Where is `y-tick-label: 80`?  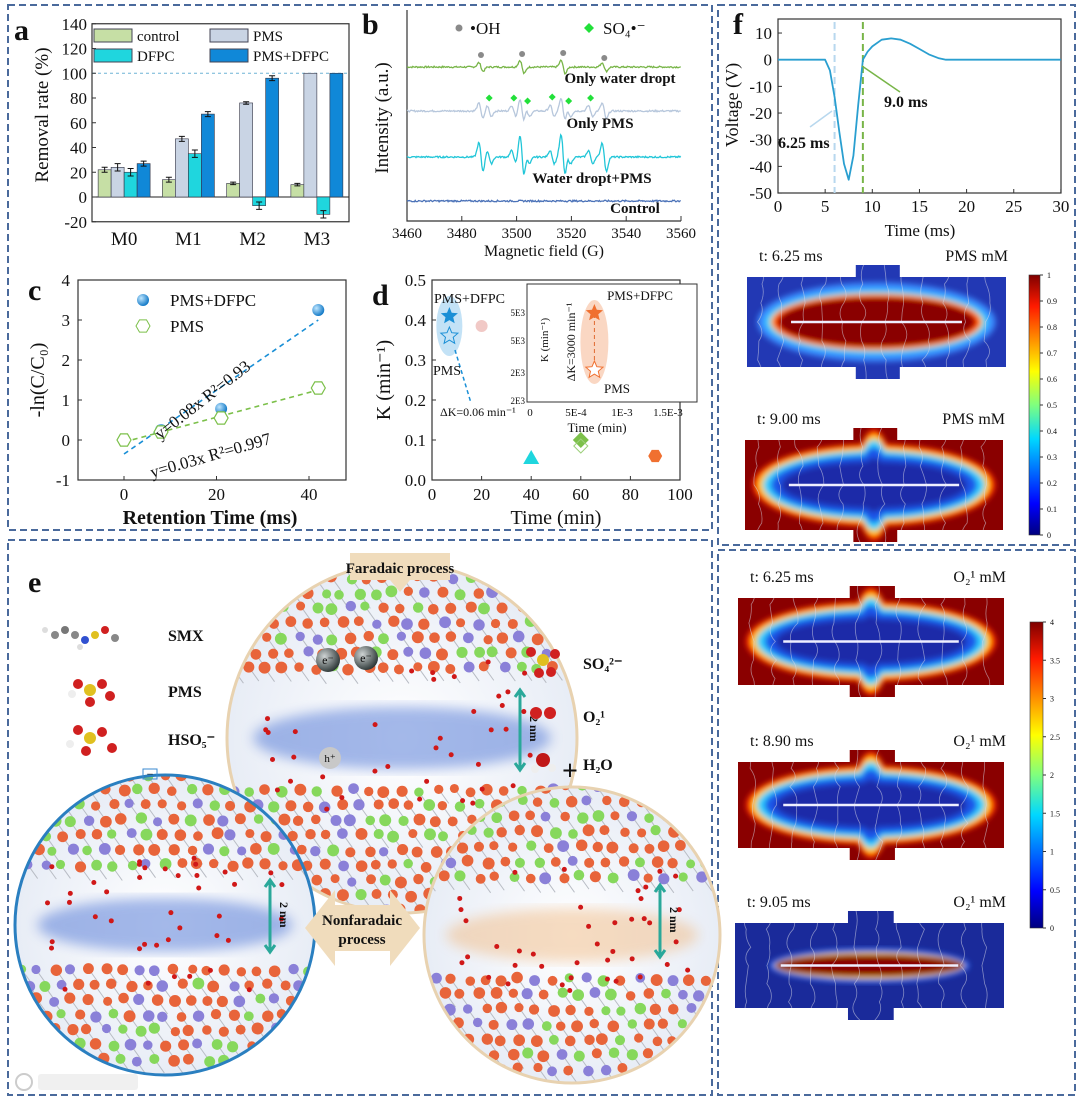
y-tick-label: 80 is located at coordinates (78, 98).